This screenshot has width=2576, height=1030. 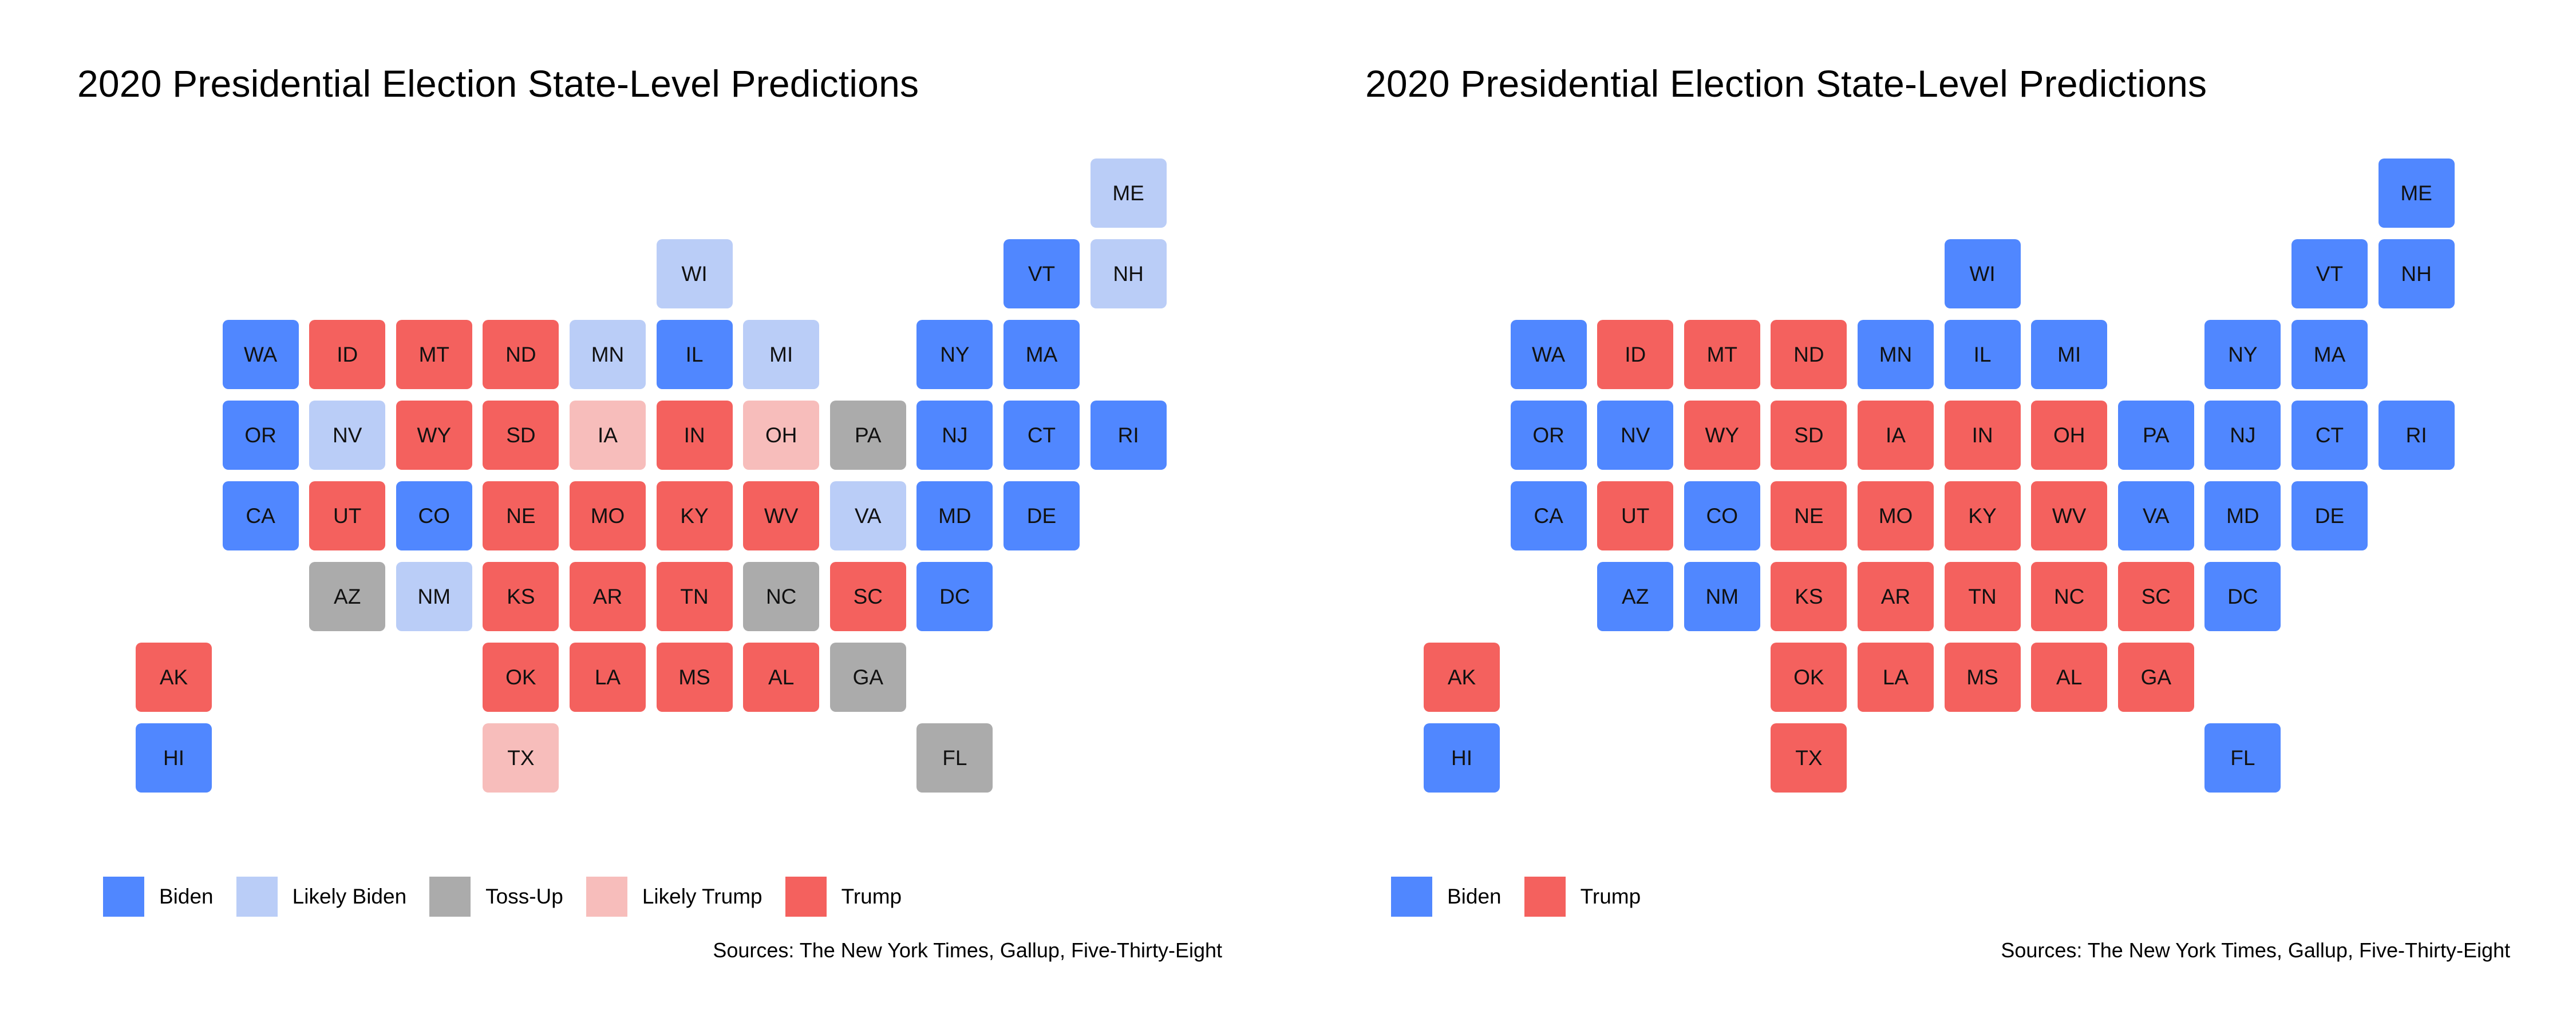 I want to click on state-tile-mo: MO, so click(x=1896, y=515).